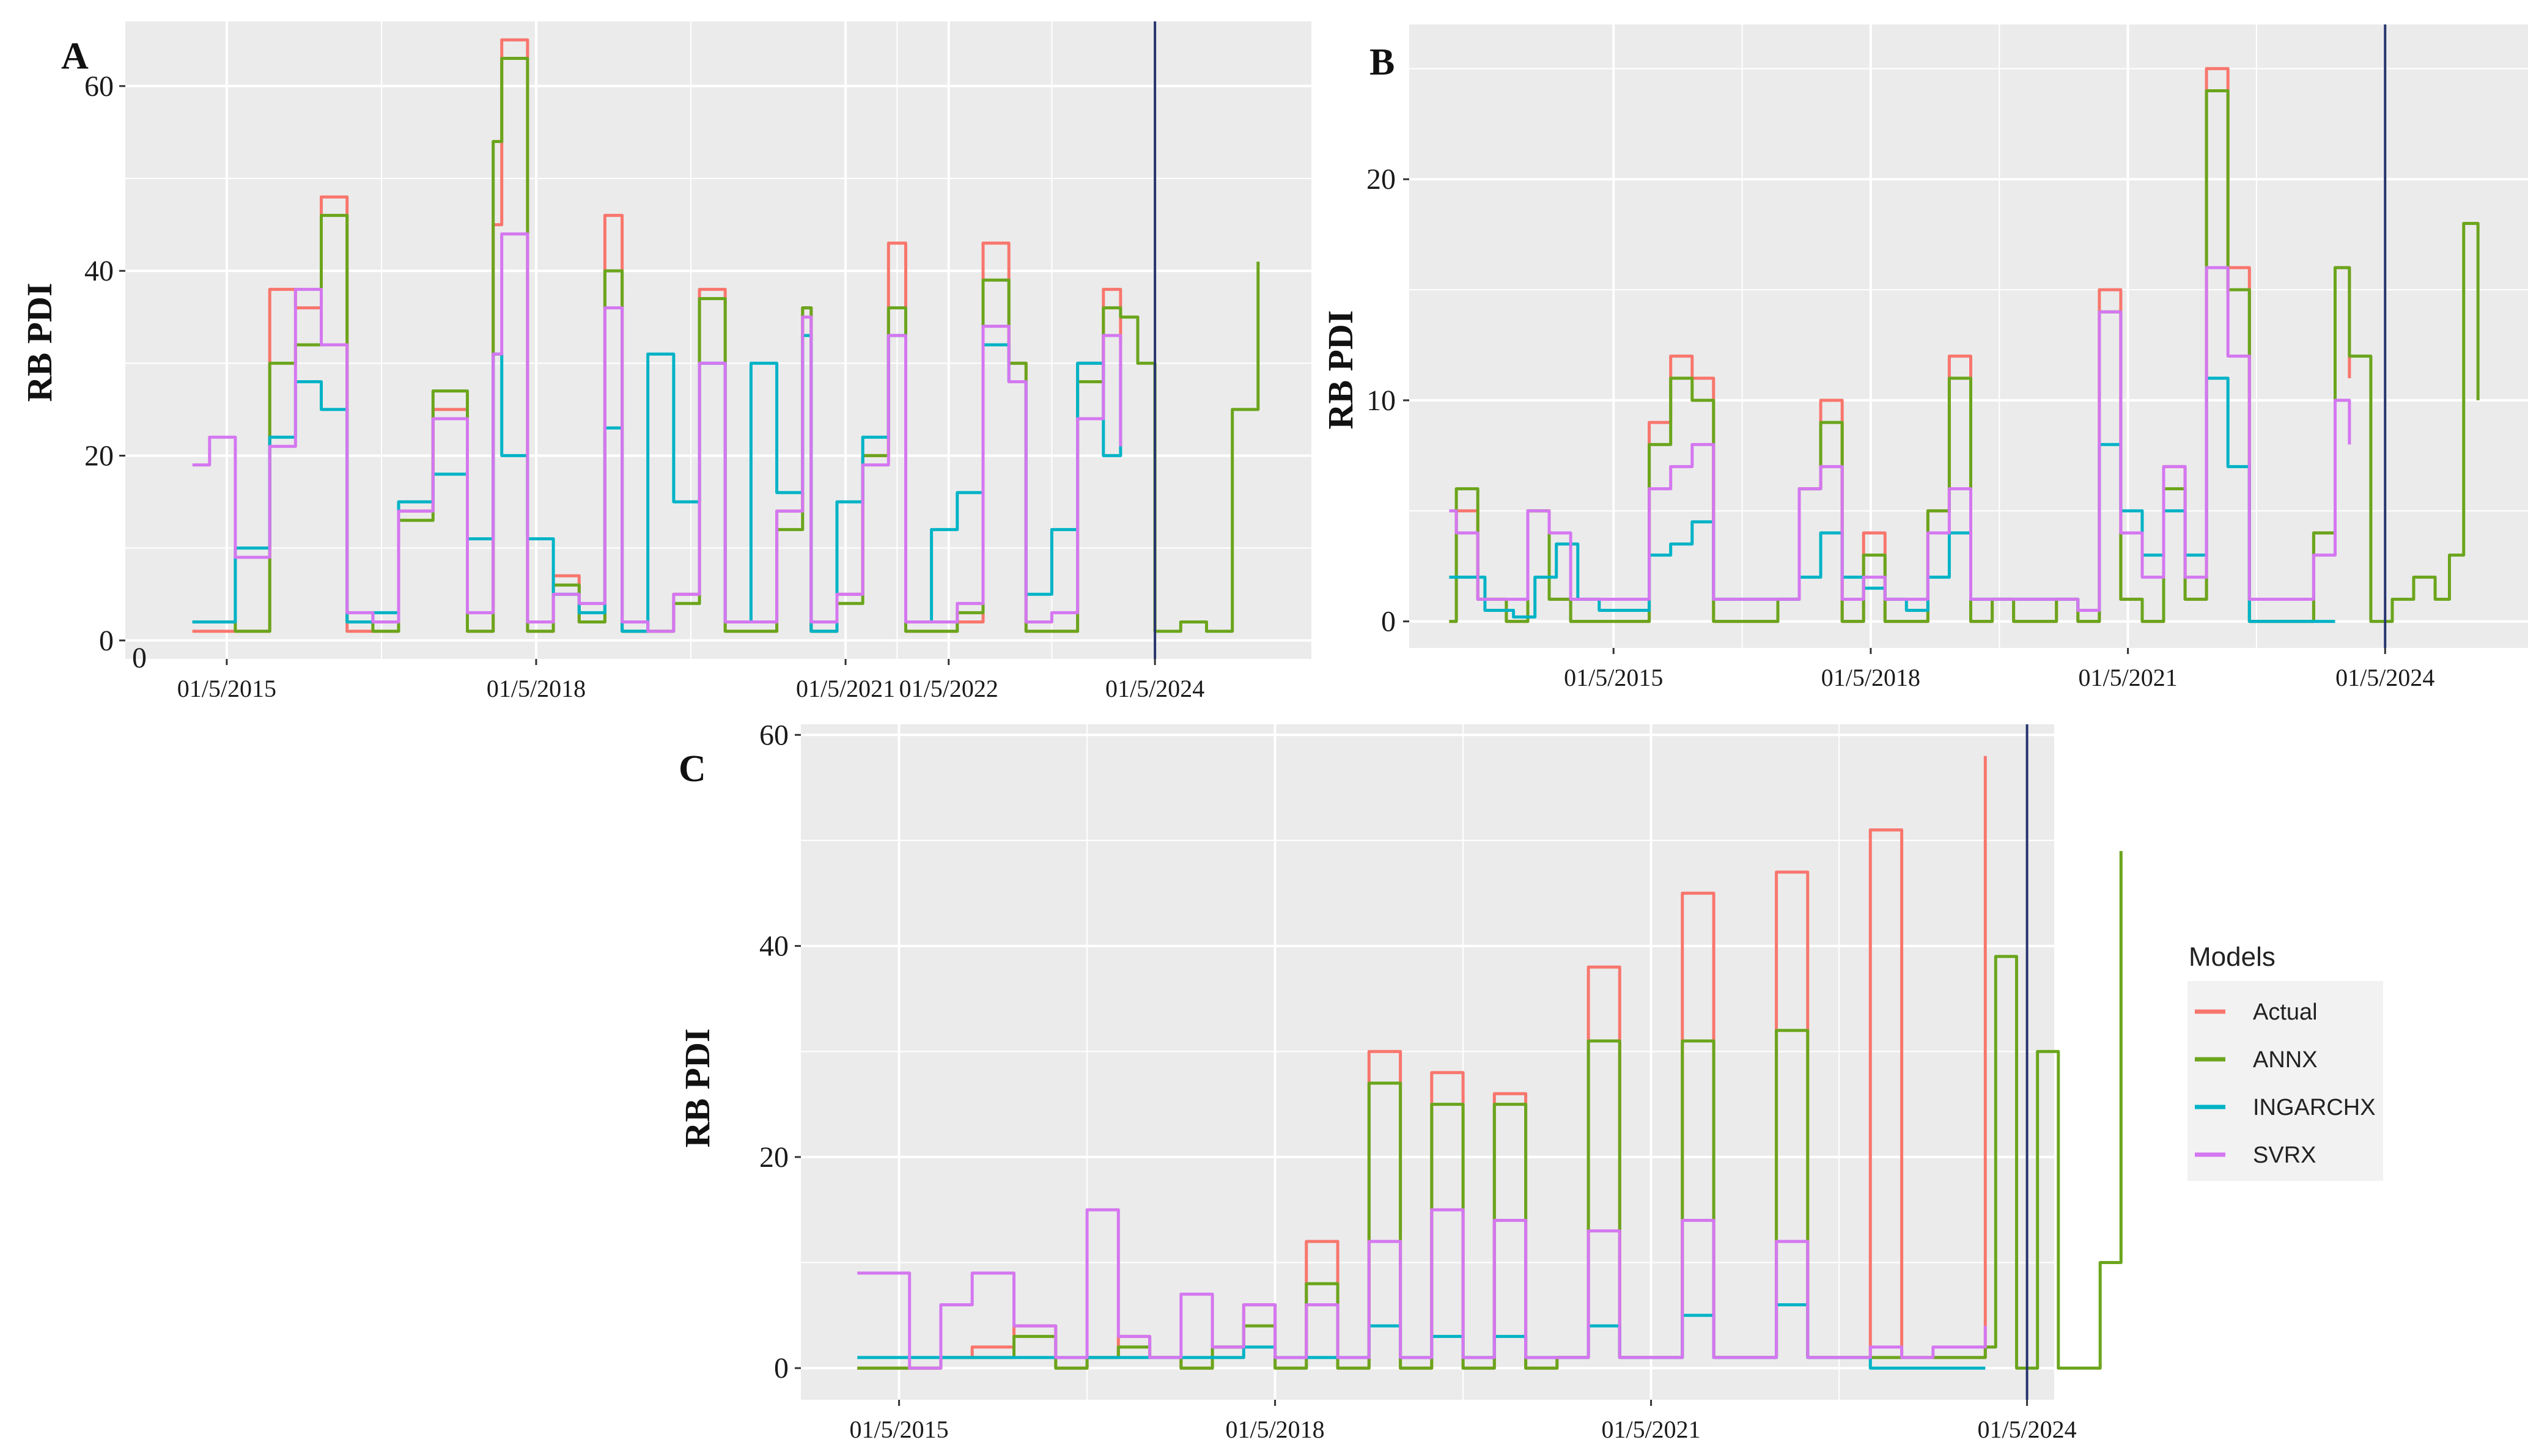 Image resolution: width=2528 pixels, height=1456 pixels. Describe the element at coordinates (1382, 62) in the screenshot. I see `panel-label: B` at that location.